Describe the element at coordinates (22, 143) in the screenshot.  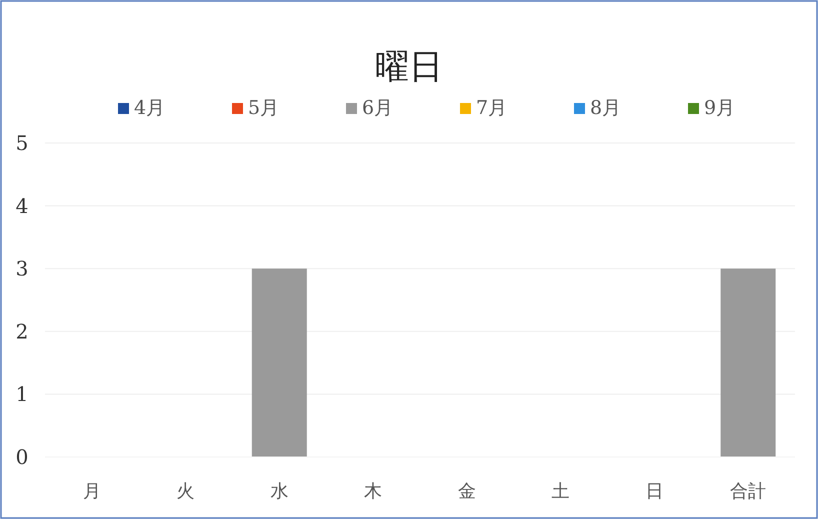
I see `y-tick-label: 5` at that location.